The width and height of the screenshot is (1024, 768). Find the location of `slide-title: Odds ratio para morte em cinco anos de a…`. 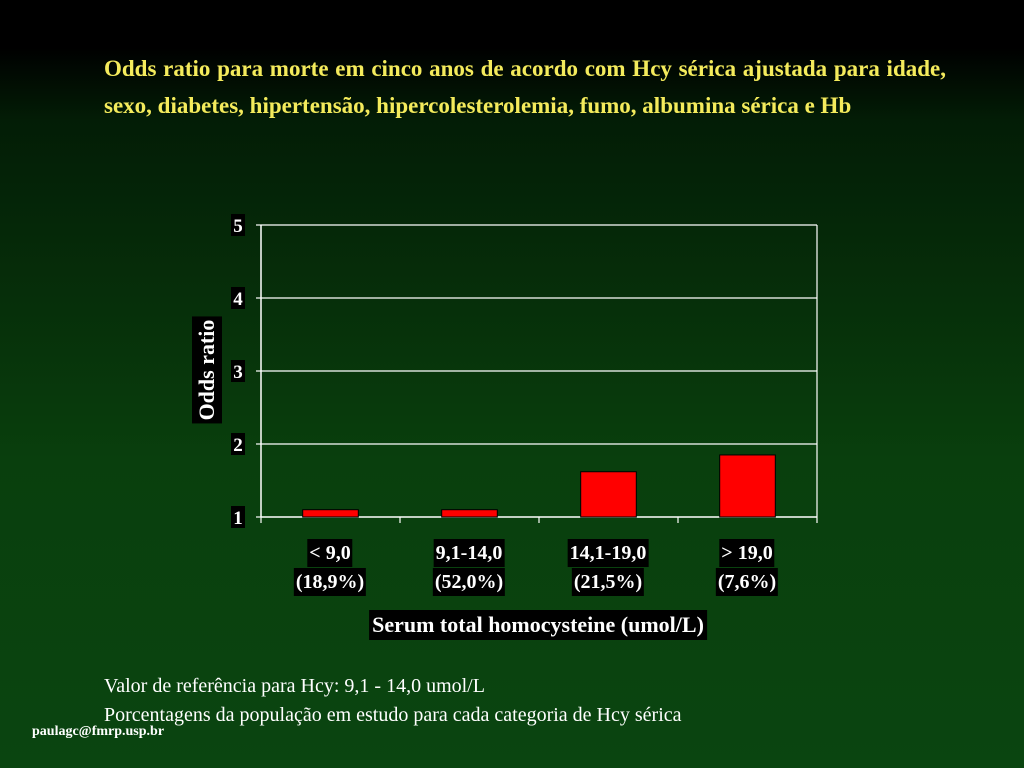

slide-title: Odds ratio para morte em cinco anos de a… is located at coordinates (525, 87).